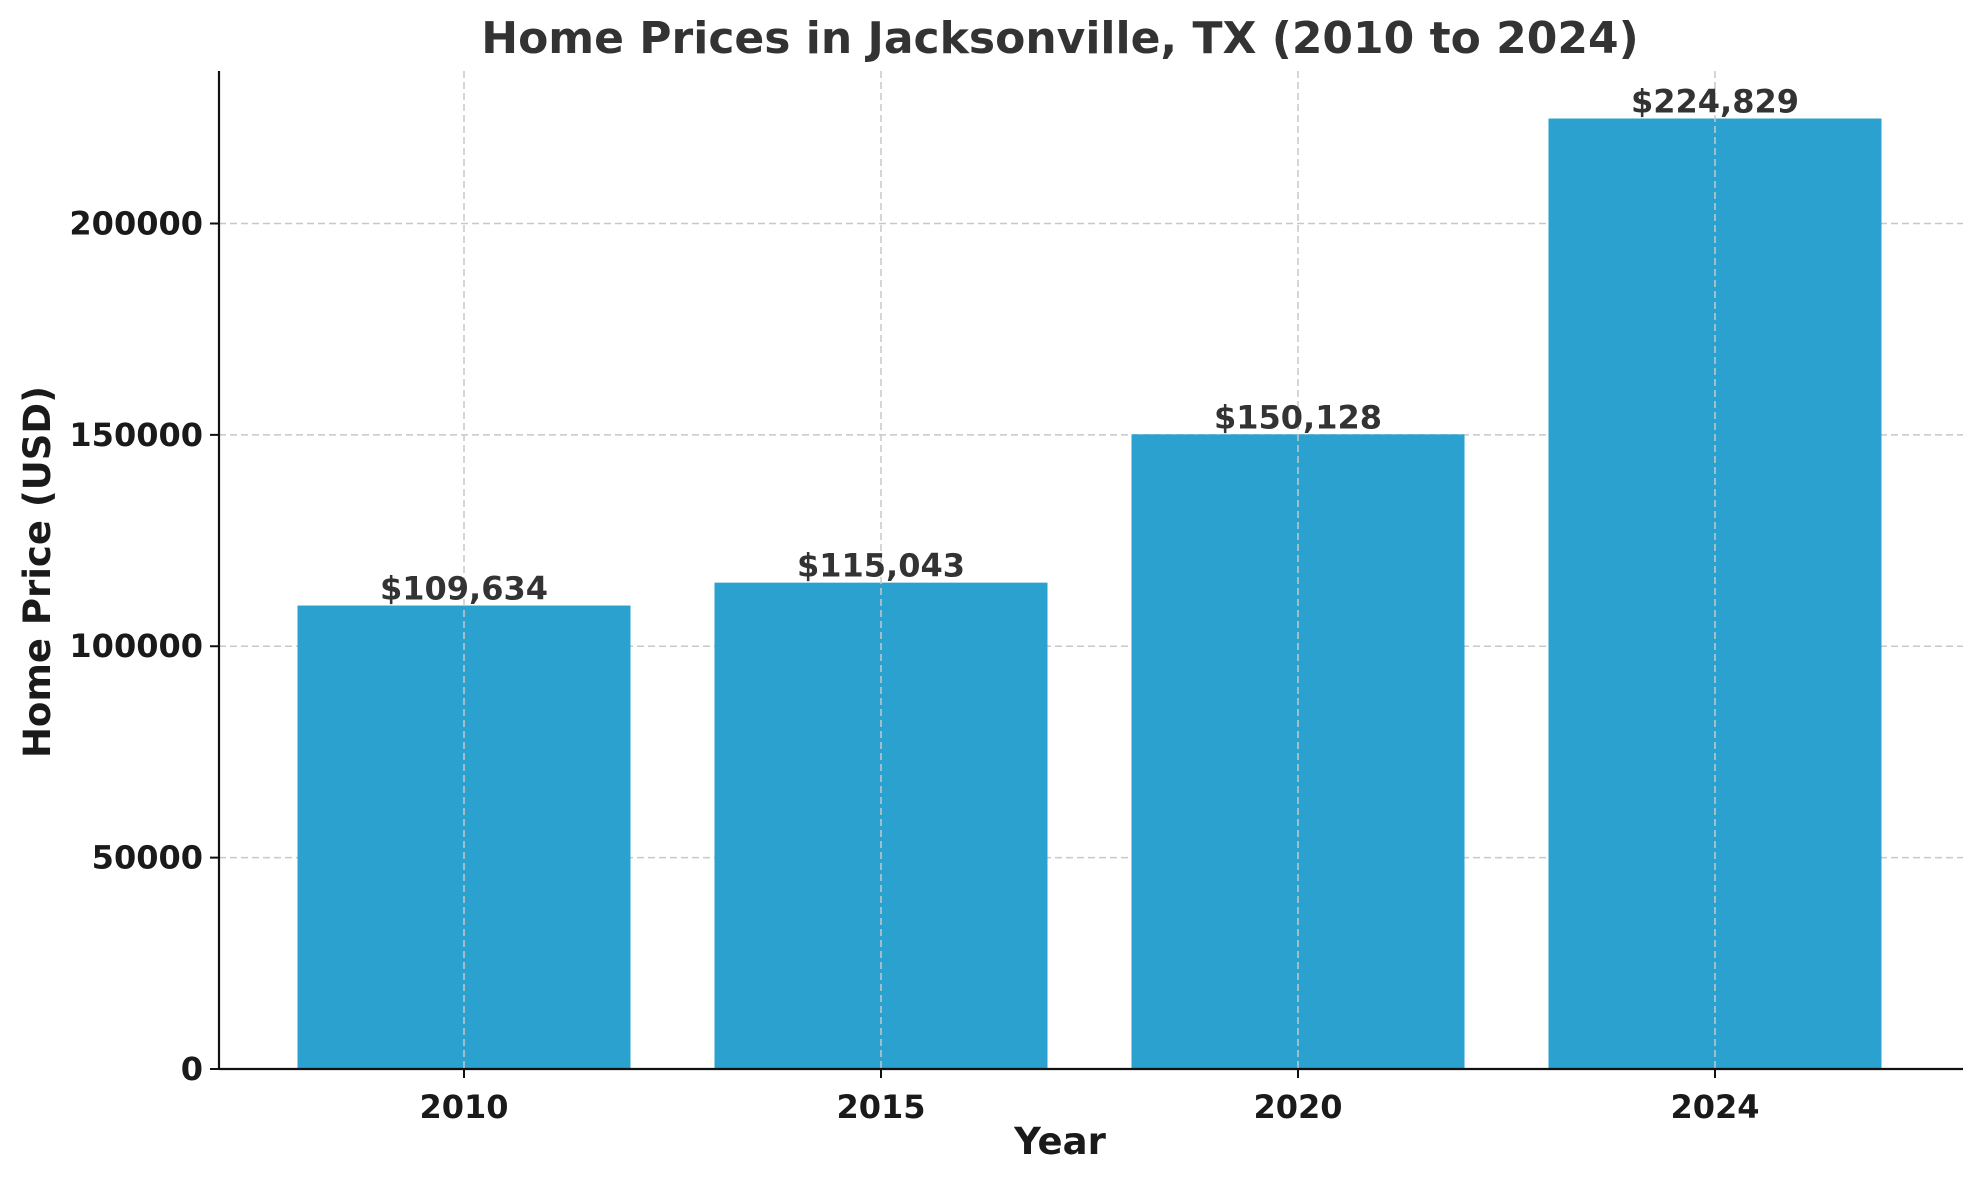 Image resolution: width=1979 pixels, height=1180 pixels. Describe the element at coordinates (464, 589) in the screenshot. I see `data-label: $109,634` at that location.